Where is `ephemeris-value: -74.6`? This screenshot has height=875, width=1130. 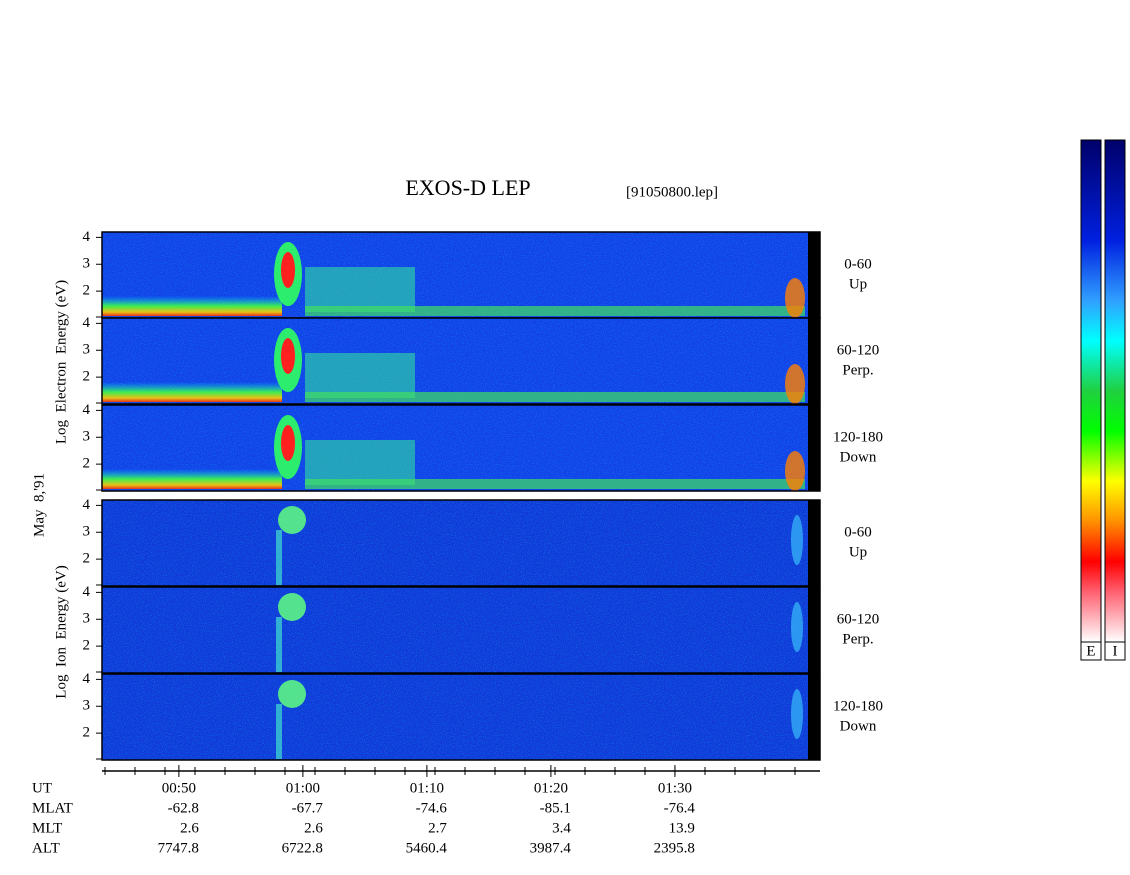
ephemeris-value: -74.6 is located at coordinates (432, 808).